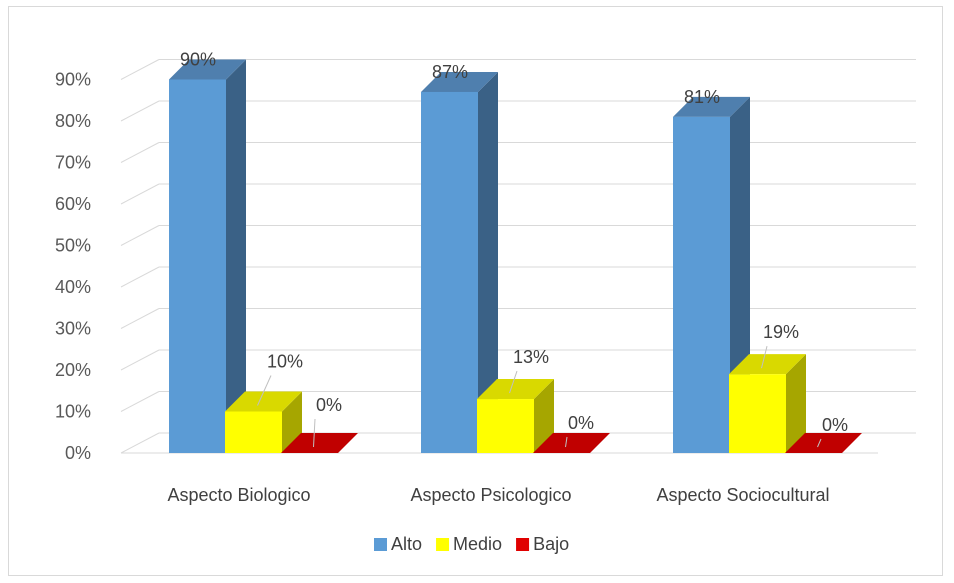  I want to click on legend-swatch-medio, so click(443, 544).